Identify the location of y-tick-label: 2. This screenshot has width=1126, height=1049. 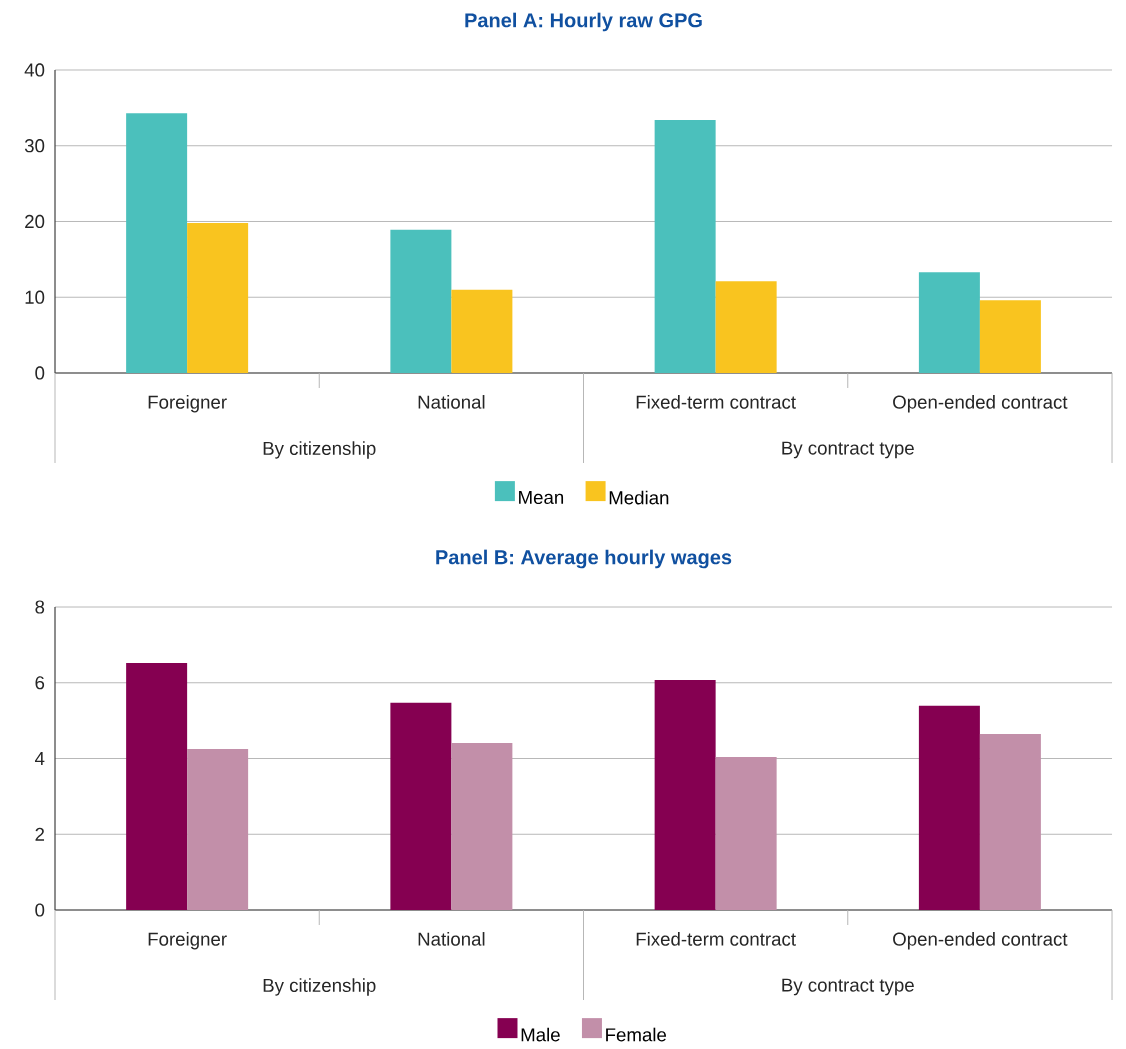
(40, 834).